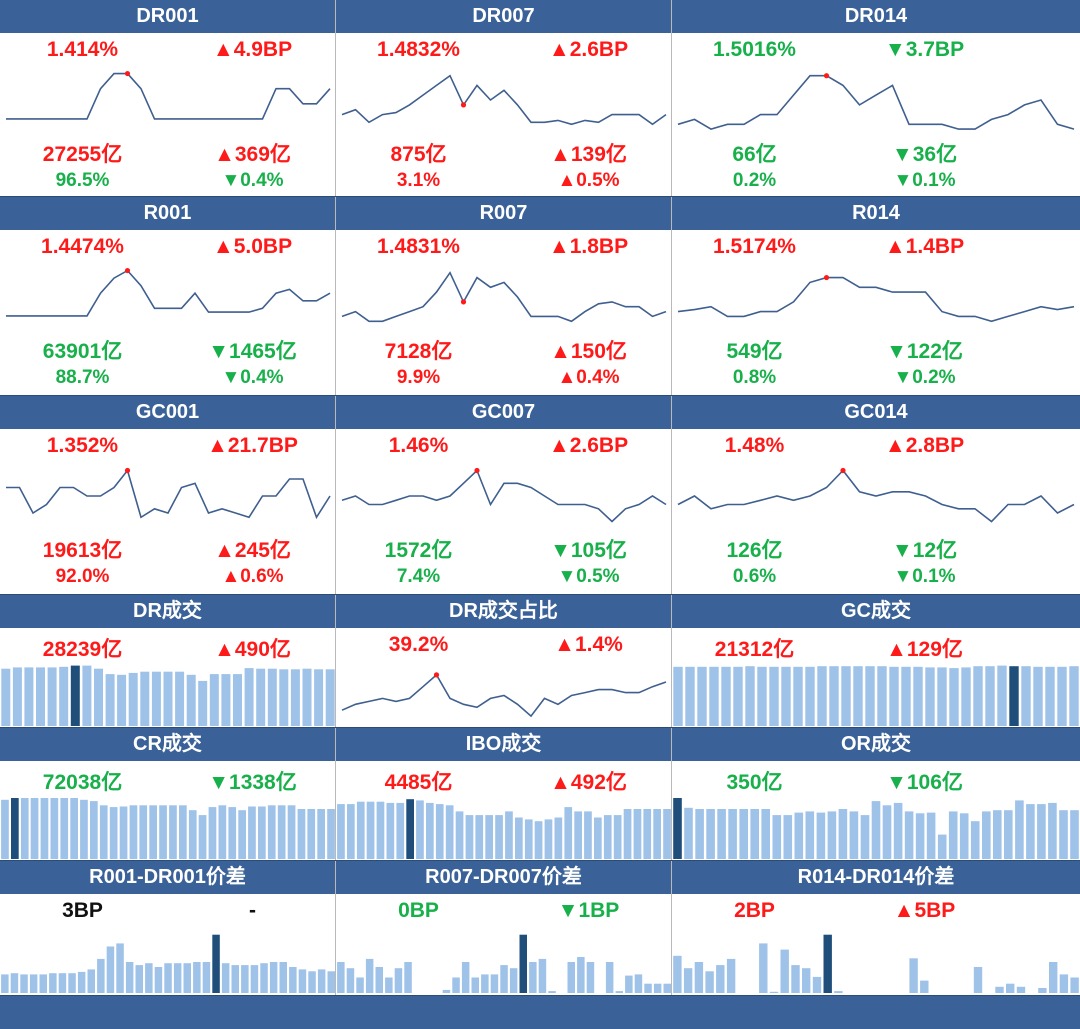 This screenshot has width=1080, height=1029. I want to click on panel-r001-3-series-line, so click(168, 293).